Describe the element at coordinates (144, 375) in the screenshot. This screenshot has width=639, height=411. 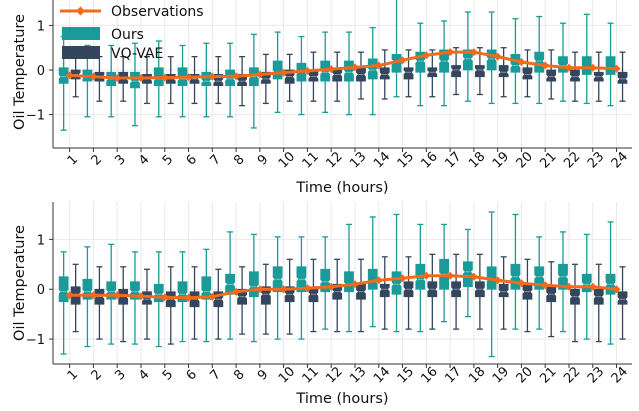
I see `x-tick-label: 4` at that location.